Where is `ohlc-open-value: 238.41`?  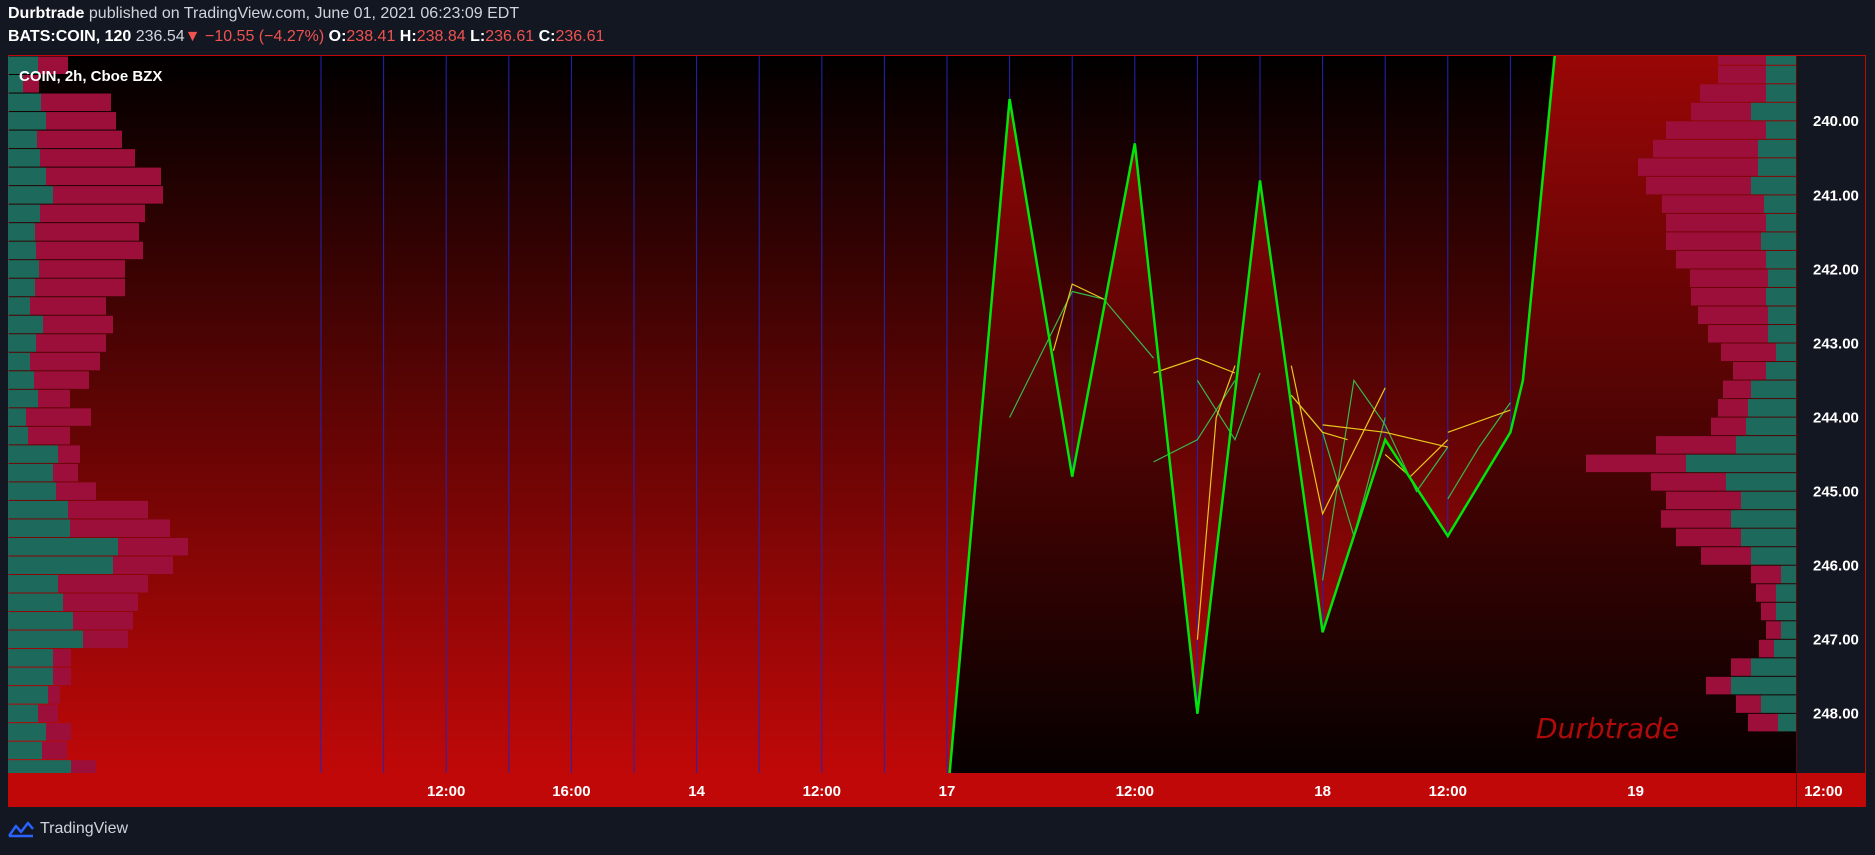
ohlc-open-value: 238.41 is located at coordinates (371, 36).